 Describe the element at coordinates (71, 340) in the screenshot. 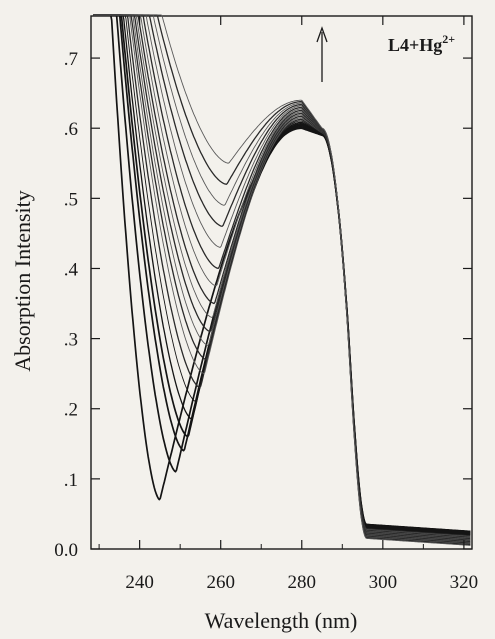

I see `y-tick-label: .3` at that location.